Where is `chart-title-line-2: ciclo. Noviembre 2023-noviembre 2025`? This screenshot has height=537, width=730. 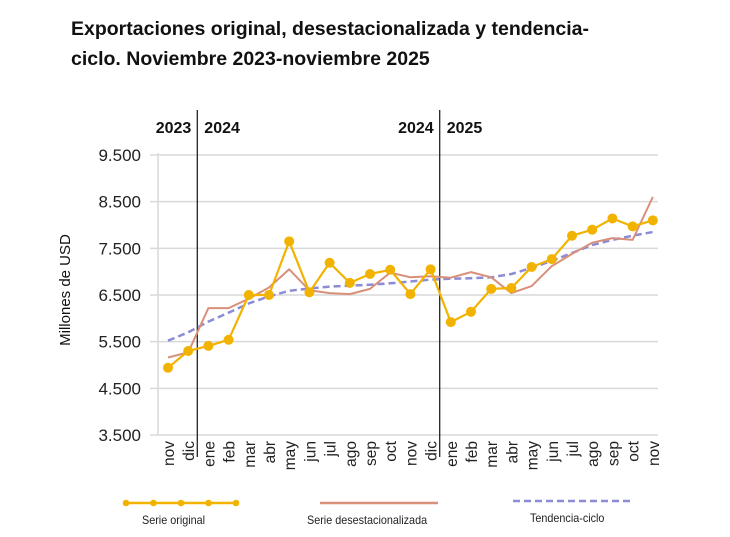 chart-title-line-2: ciclo. Noviembre 2023-noviembre 2025 is located at coordinates (250, 59).